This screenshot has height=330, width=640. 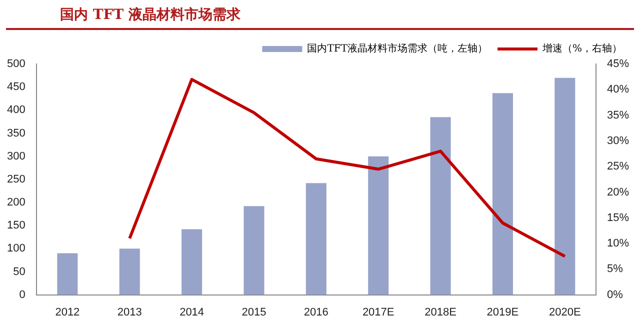 I want to click on y2-tick-label: 5%, so click(x=615, y=269).